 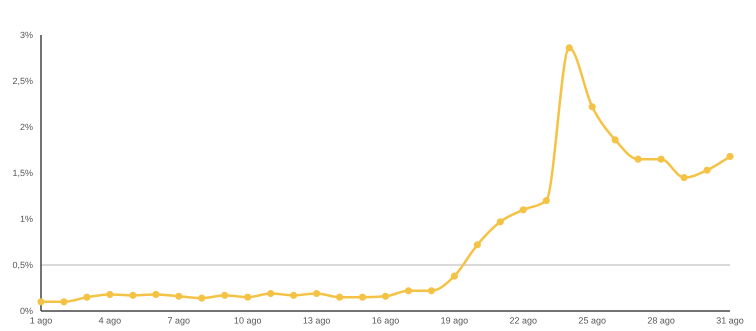 What do you see at coordinates (316, 320) in the screenshot?
I see `x-tick-label: 13 ago` at bounding box center [316, 320].